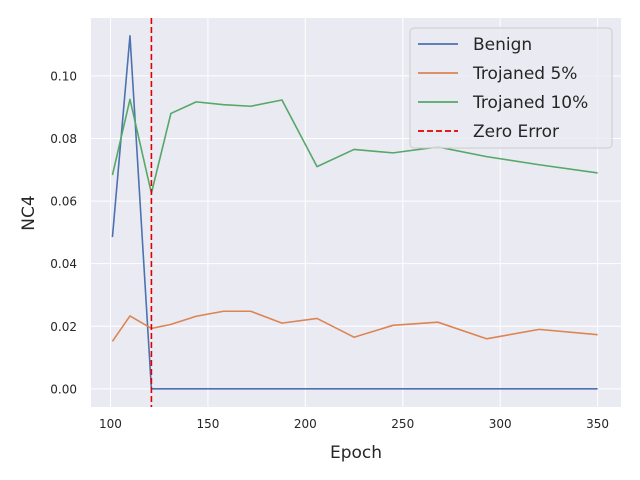 The height and width of the screenshot is (480, 640). I want to click on y-axis-label: NC4, so click(29, 212).